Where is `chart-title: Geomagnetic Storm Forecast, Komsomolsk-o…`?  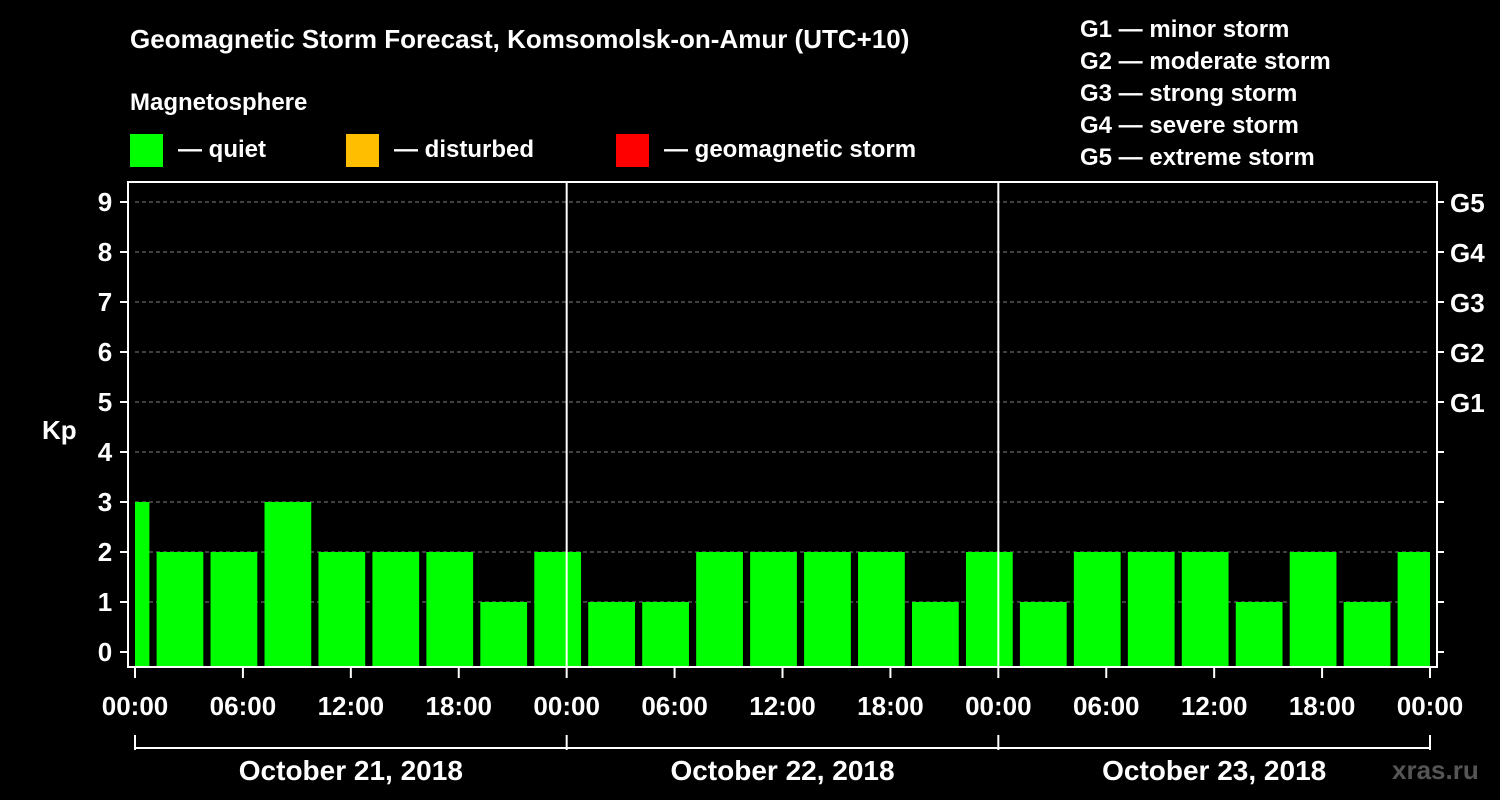 chart-title: Geomagnetic Storm Forecast, Komsomolsk-o… is located at coordinates (519, 39).